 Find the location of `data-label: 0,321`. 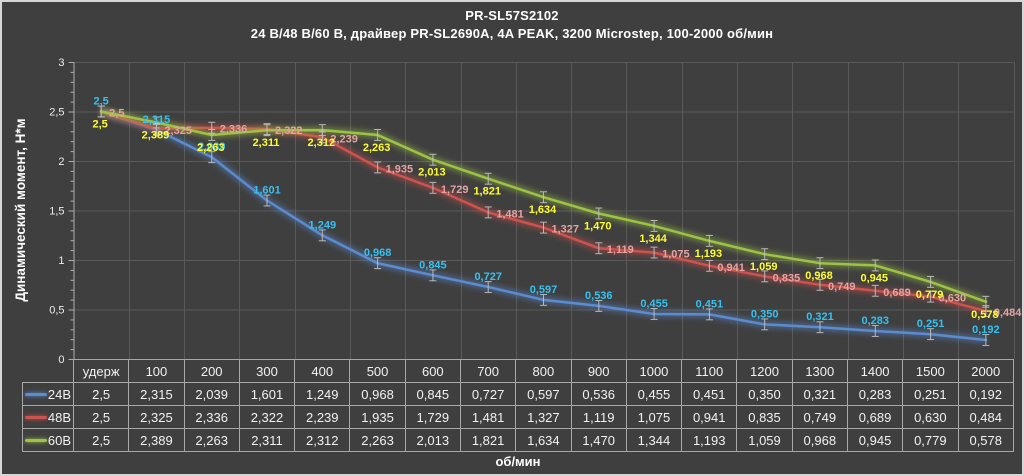

data-label: 0,321 is located at coordinates (820, 317).